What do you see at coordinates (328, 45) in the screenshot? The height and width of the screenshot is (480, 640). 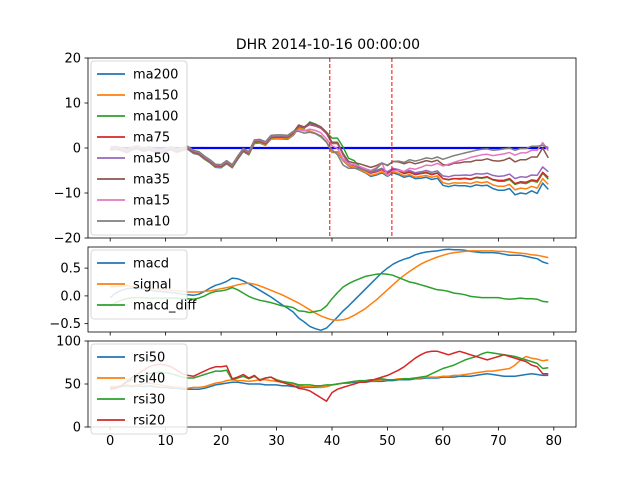 I see `chart-title: DHR 2014-10-16 00:00:00` at bounding box center [328, 45].